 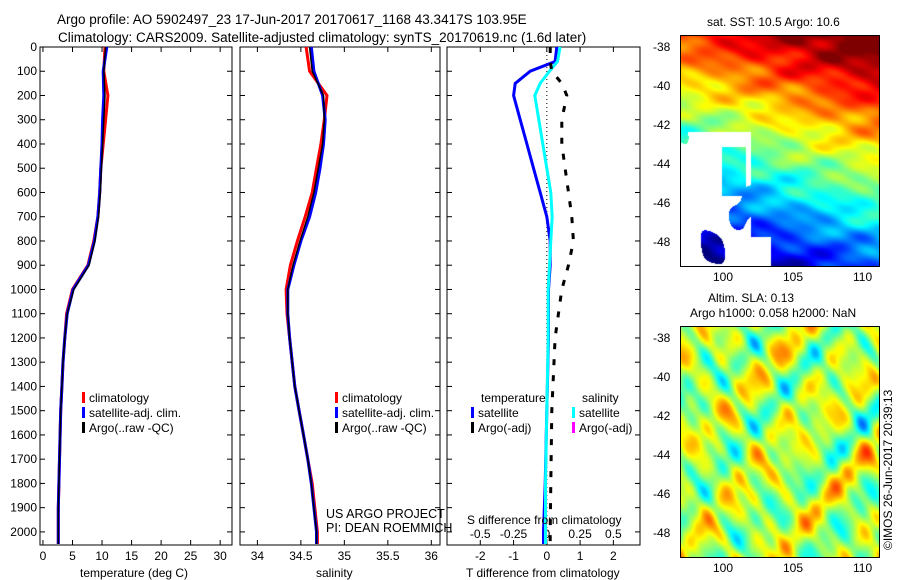 I want to click on imos-credit: ©IMOS 26-Jun-2017 20:39:13, so click(x=888, y=469).